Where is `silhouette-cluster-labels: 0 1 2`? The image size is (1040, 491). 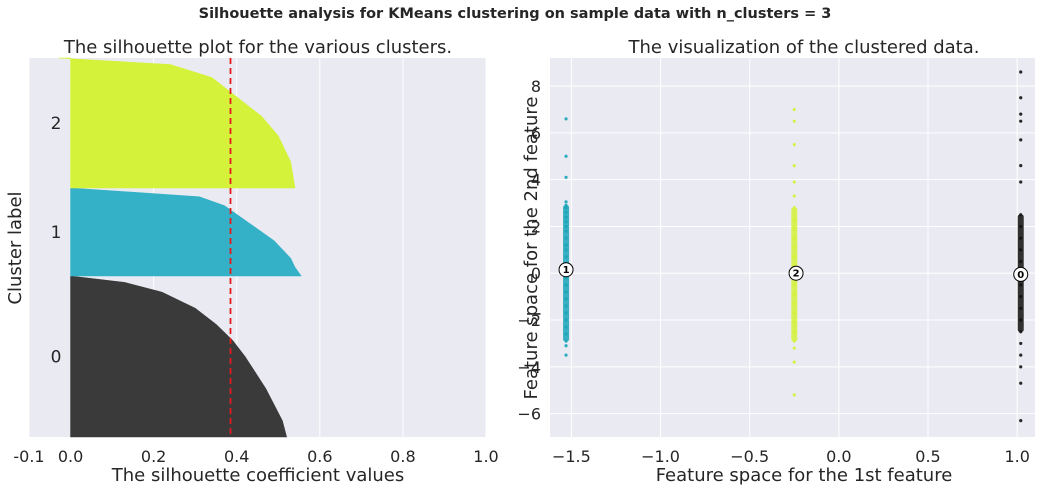
silhouette-cluster-labels: 0 1 2 is located at coordinates (56, 241).